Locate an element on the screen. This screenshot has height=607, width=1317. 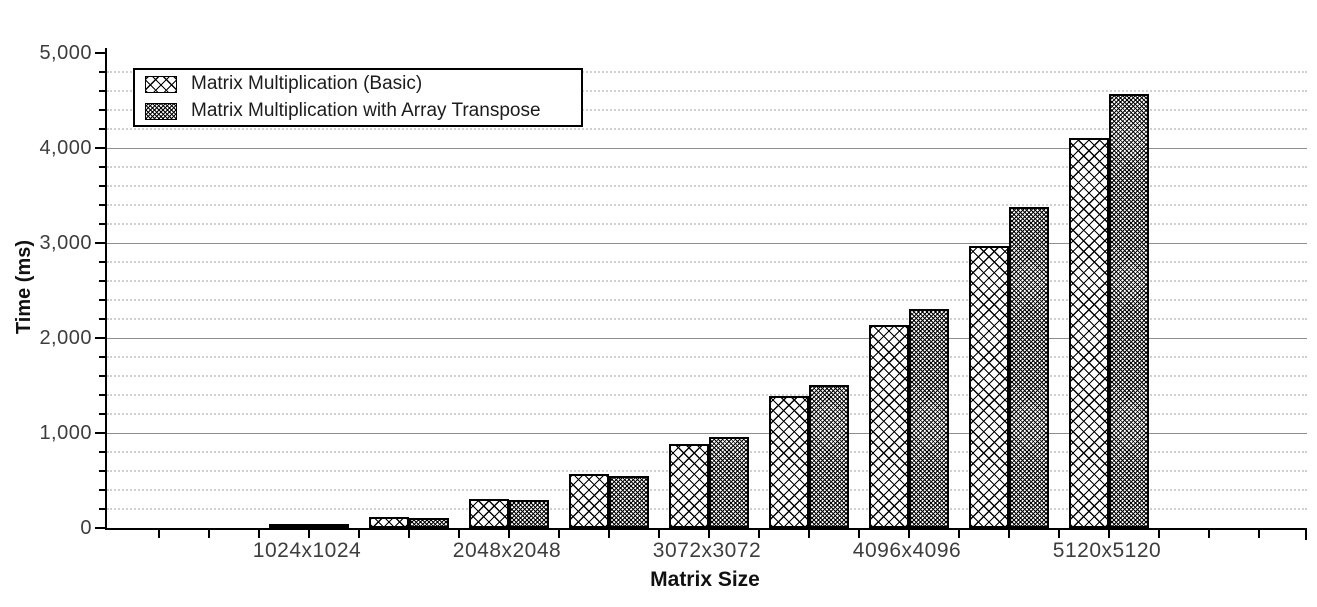
y-tick-label: 2,000 is located at coordinates (65, 338).